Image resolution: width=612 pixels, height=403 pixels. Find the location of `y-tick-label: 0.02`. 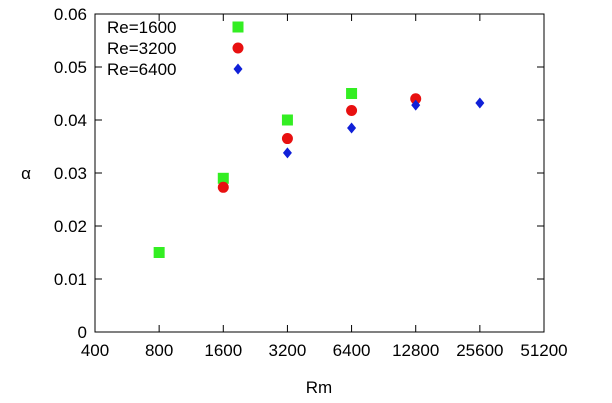

y-tick-label: 0.02 is located at coordinates (70, 226).